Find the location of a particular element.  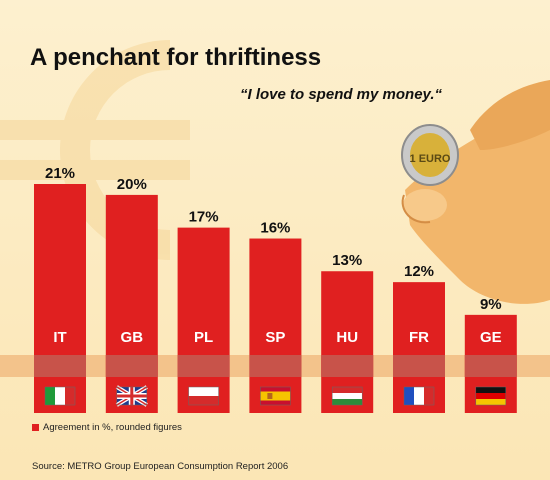

category-label-fr: FR is located at coordinates (419, 337).